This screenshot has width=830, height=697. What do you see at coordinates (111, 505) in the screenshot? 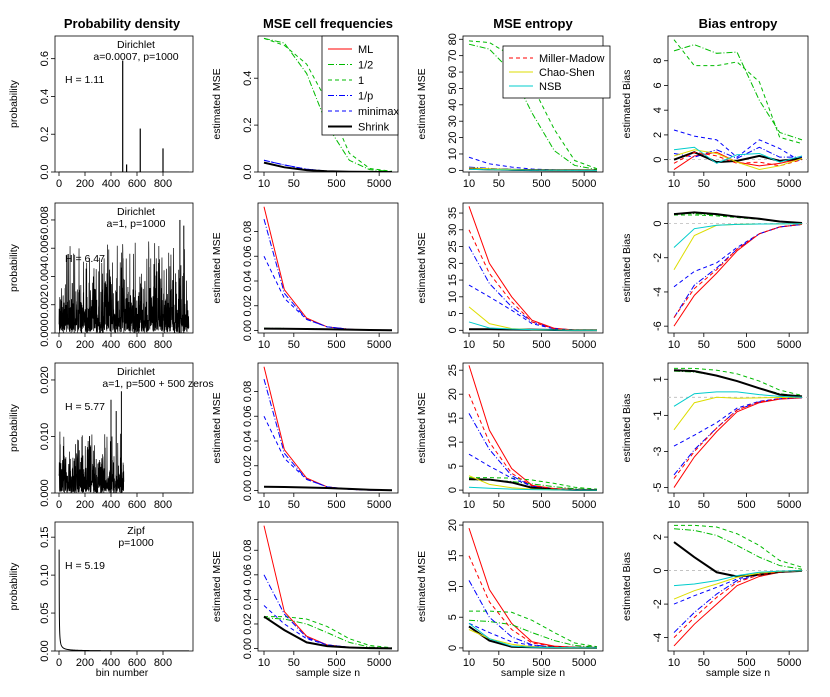
I see `x-tick-label: 400` at bounding box center [111, 505].